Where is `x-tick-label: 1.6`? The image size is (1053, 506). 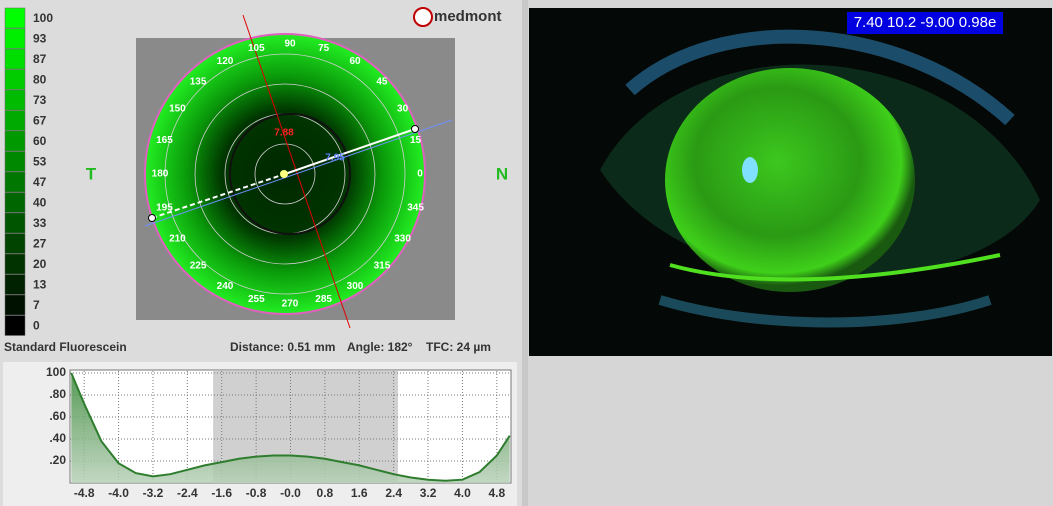 x-tick-label: 1.6 is located at coordinates (359, 493).